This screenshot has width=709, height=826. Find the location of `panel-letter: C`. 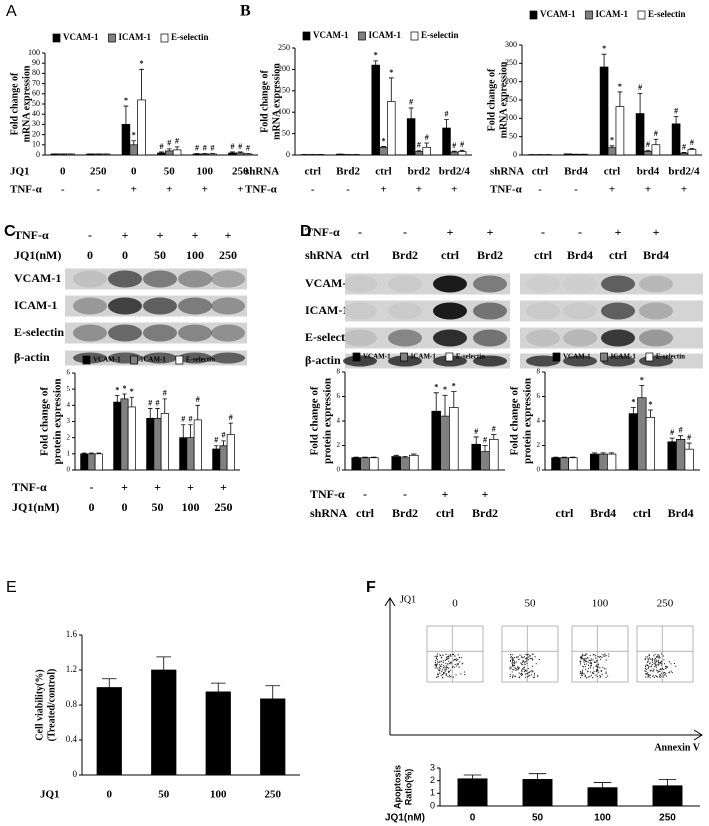

panel-letter: C is located at coordinates (10, 231).